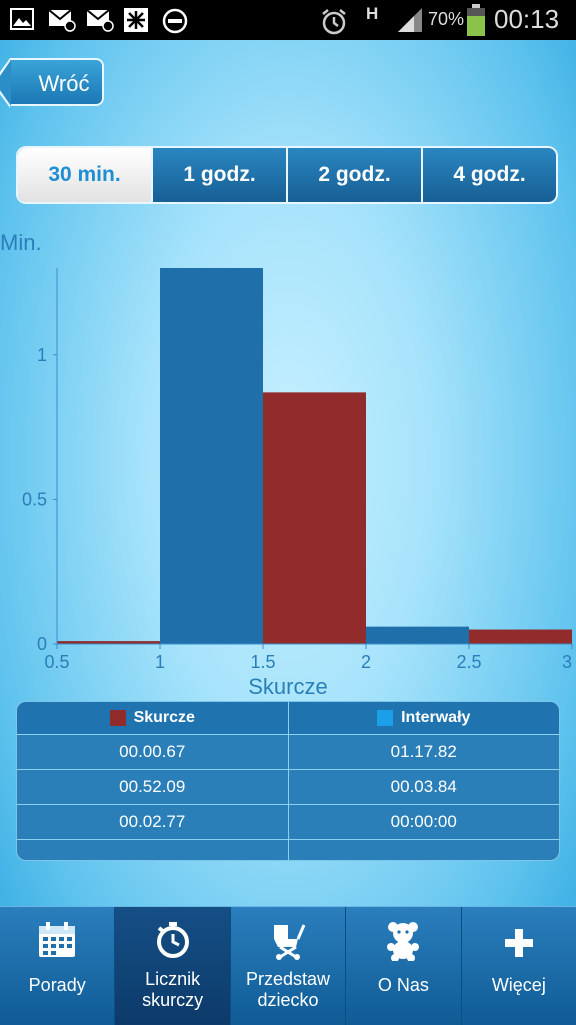 This screenshot has width=576, height=1025. I want to click on header-skurcze: Skurcze, so click(152, 718).